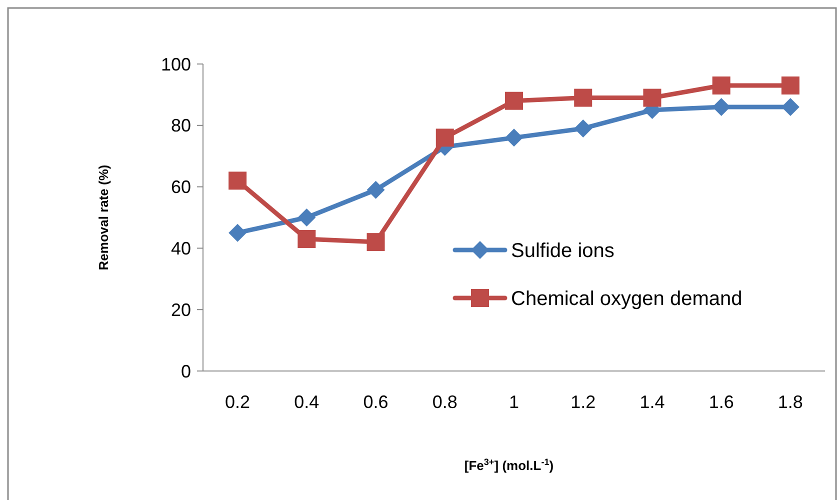 The image size is (838, 500). Describe the element at coordinates (180, 187) in the screenshot. I see `y-tick-label: 60` at that location.